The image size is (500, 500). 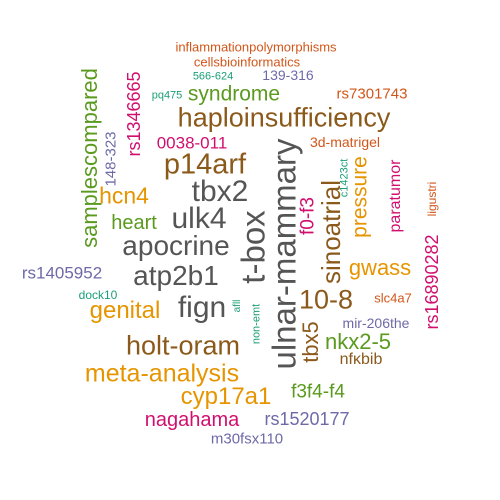 I want to click on word-apocrine: apocrine, so click(x=176, y=245).